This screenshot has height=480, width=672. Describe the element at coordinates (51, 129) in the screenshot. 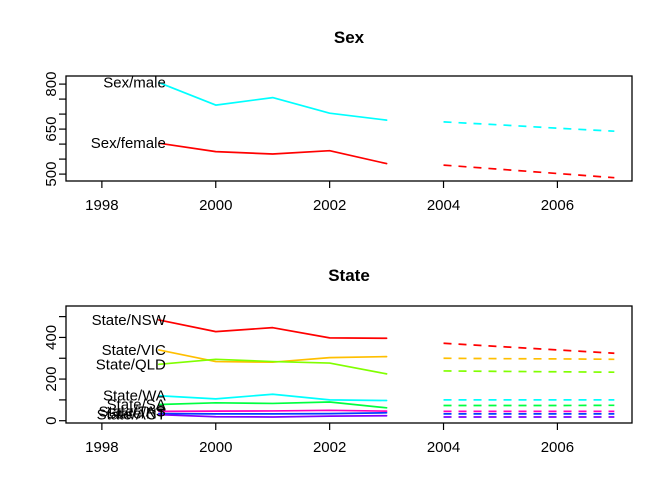

I see `y-tick-label: 650` at that location.